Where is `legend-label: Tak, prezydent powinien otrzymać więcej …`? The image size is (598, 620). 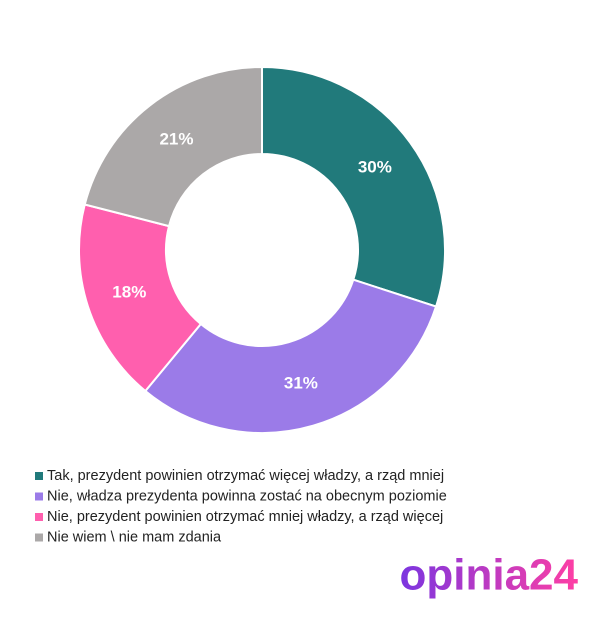
legend-label: Tak, prezydent powinien otrzymać więcej … is located at coordinates (245, 476).